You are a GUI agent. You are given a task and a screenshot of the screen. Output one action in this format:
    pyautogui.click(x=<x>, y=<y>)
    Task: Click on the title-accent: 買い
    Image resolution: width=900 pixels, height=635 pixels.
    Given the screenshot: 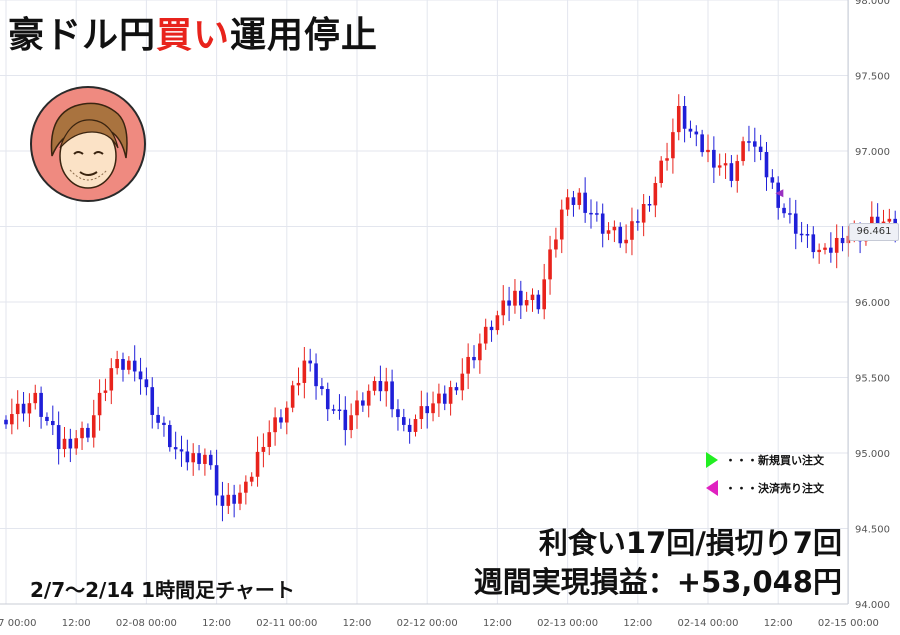 What is the action you would take?
    pyautogui.click(x=193, y=35)
    